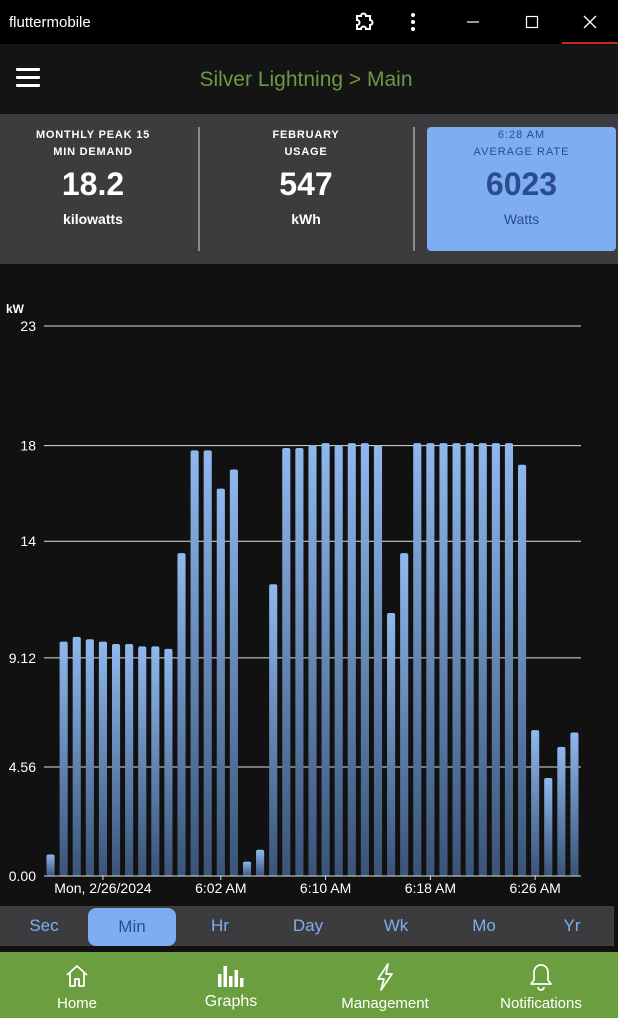  I want to click on menu-icon, so click(29, 79).